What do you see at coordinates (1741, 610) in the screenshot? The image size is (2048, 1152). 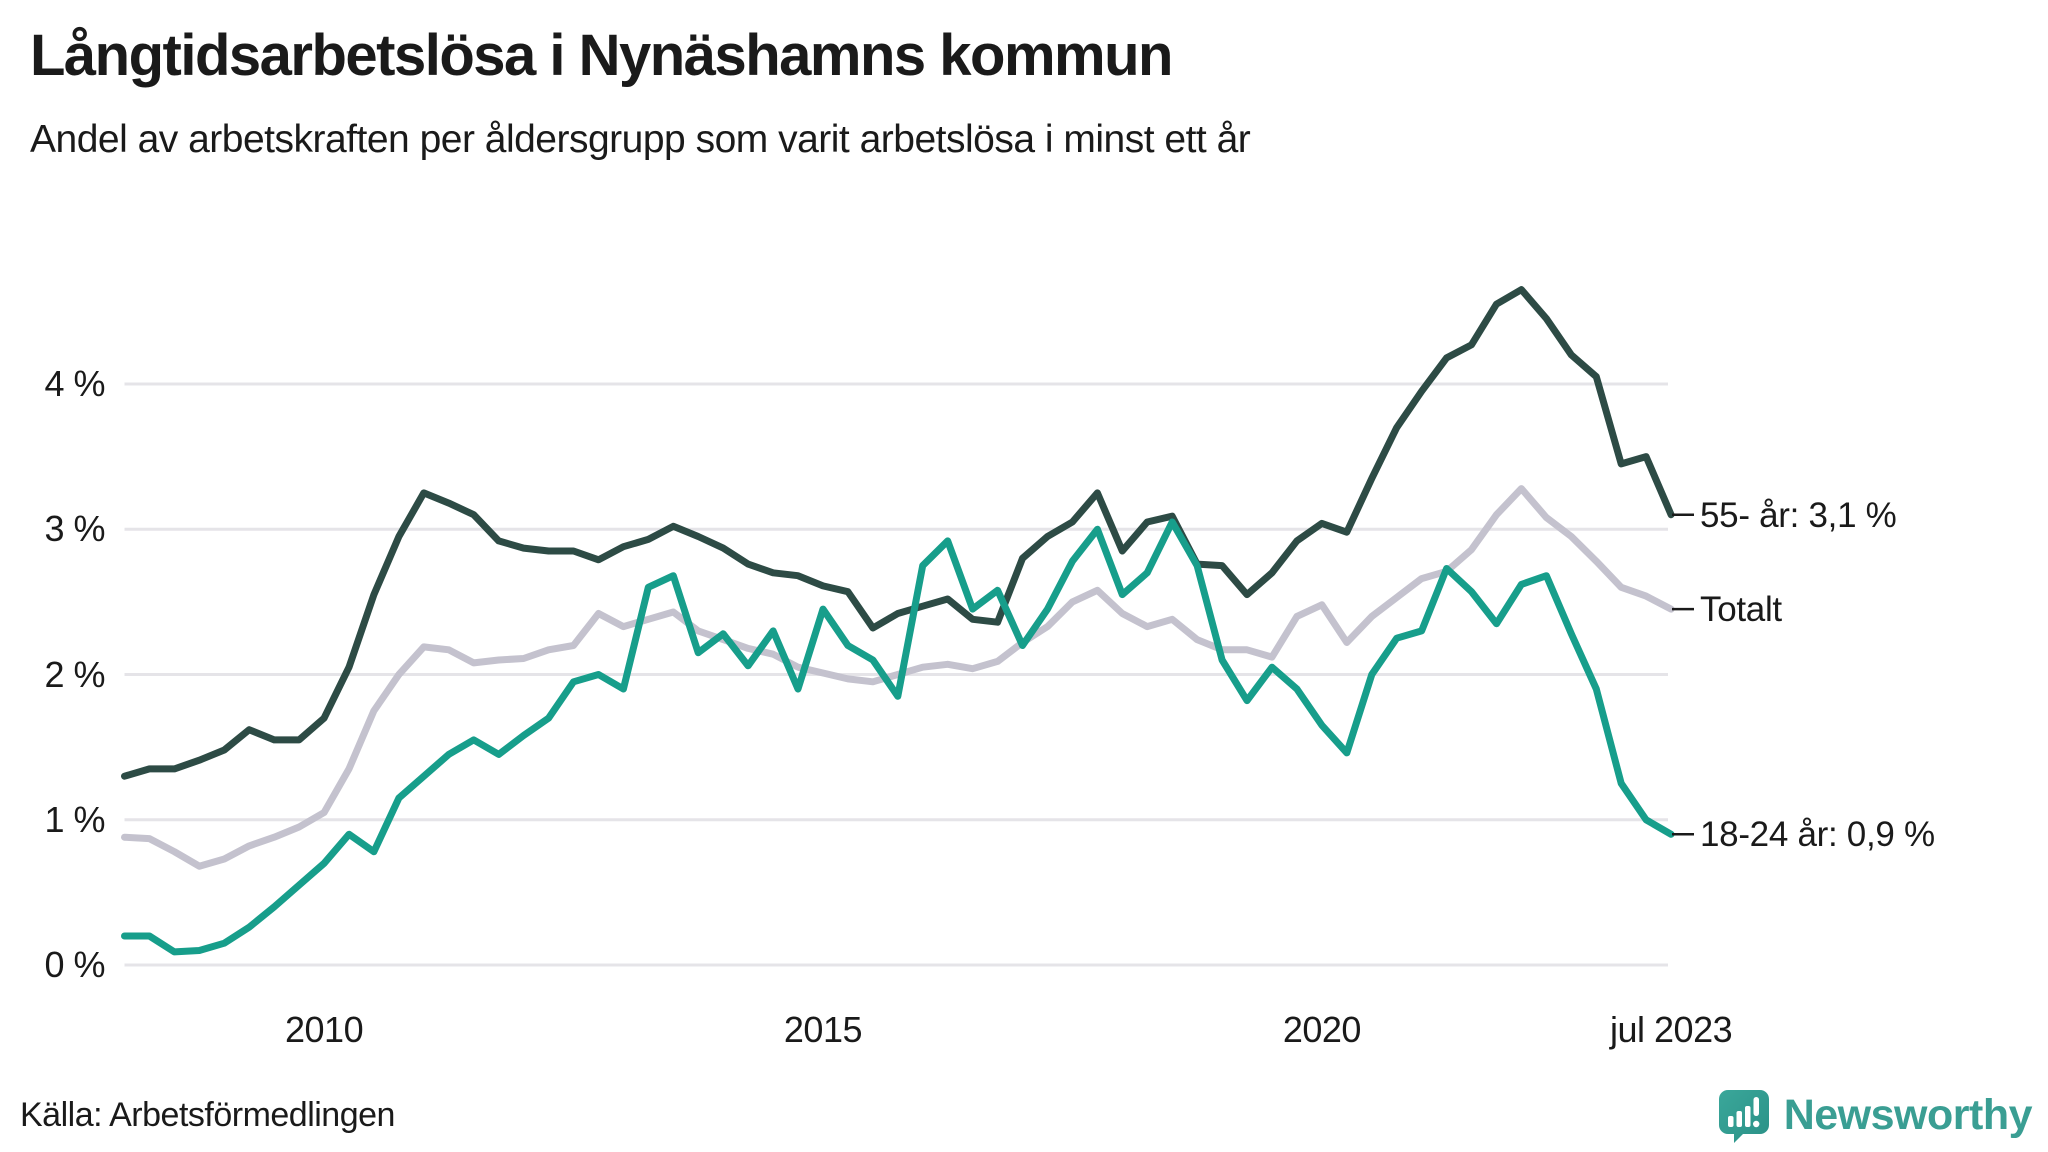 I see `end-label-Totalt: Totalt` at bounding box center [1741, 610].